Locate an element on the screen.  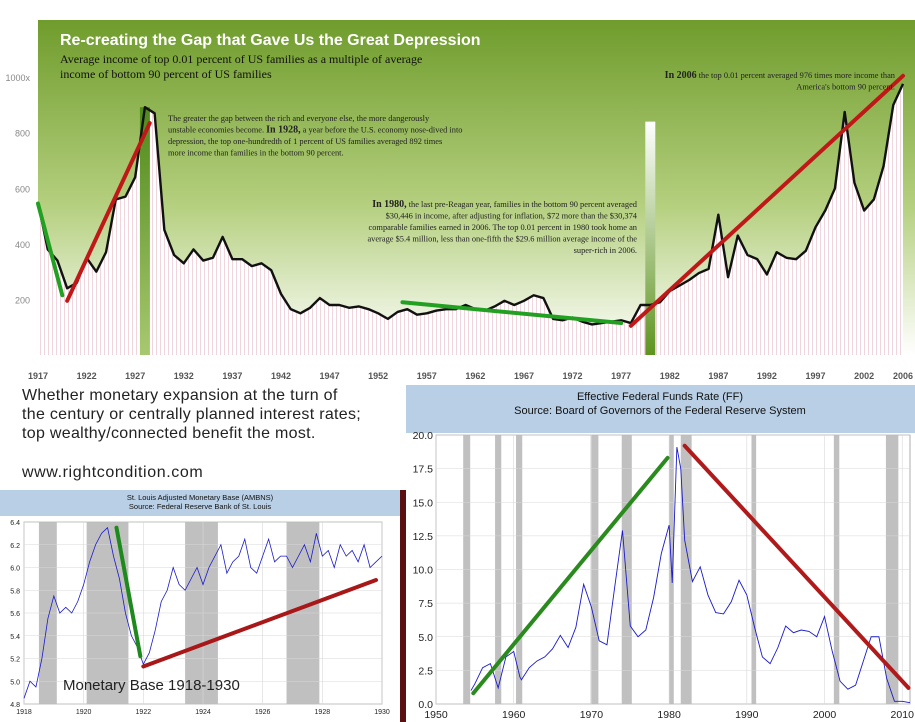
y-tick-label: 6.4 is located at coordinates (15, 523).